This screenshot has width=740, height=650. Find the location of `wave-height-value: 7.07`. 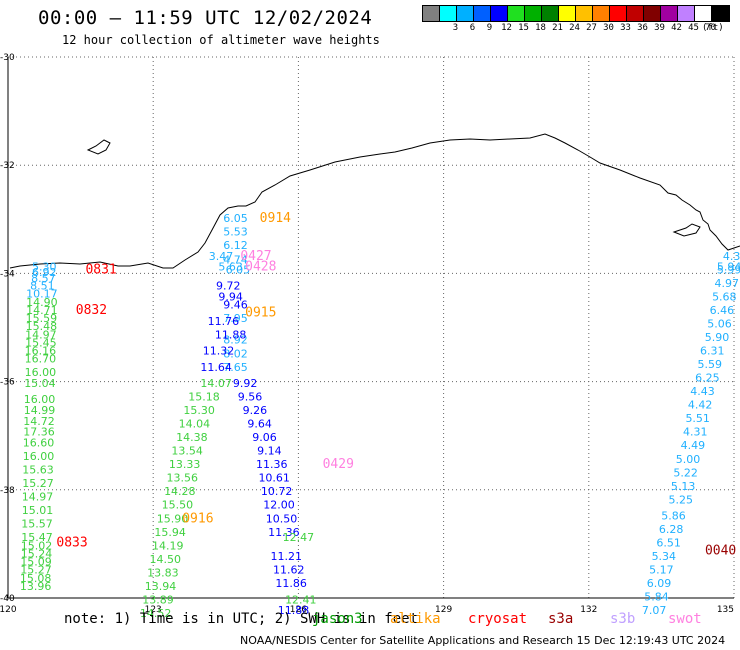

wave-height-value: 7.07 is located at coordinates (654, 610).